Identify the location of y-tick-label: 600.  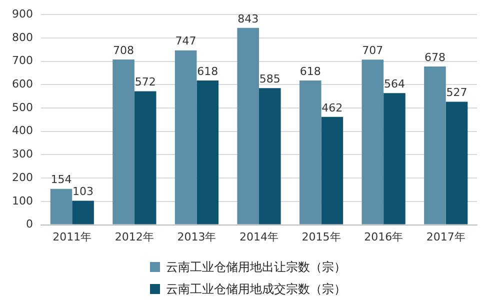
(22, 84).